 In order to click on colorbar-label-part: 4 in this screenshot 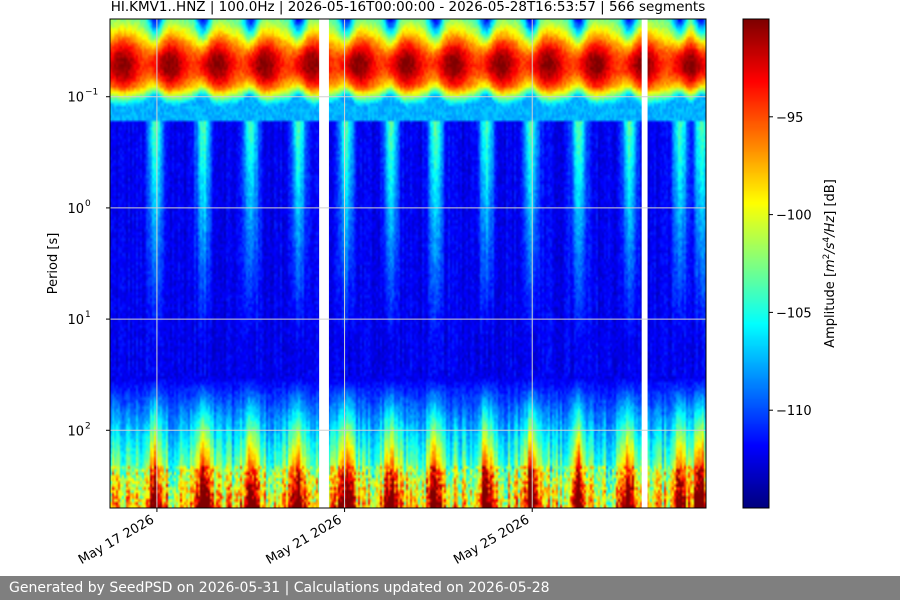, I will do `click(827, 239)`.